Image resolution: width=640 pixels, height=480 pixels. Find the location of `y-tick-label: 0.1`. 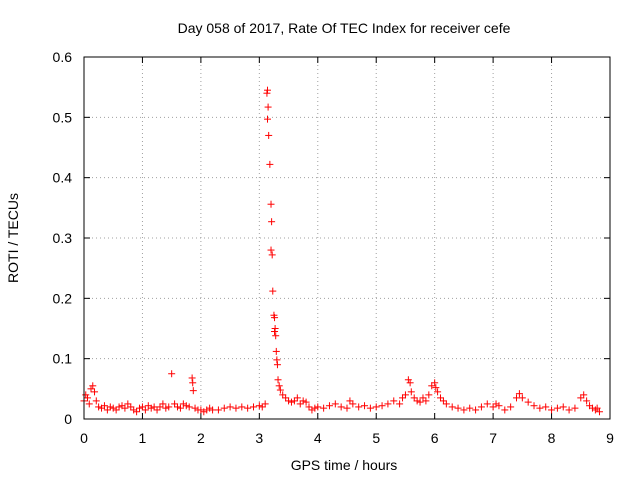

y-tick-label: 0.1 is located at coordinates (63, 359).